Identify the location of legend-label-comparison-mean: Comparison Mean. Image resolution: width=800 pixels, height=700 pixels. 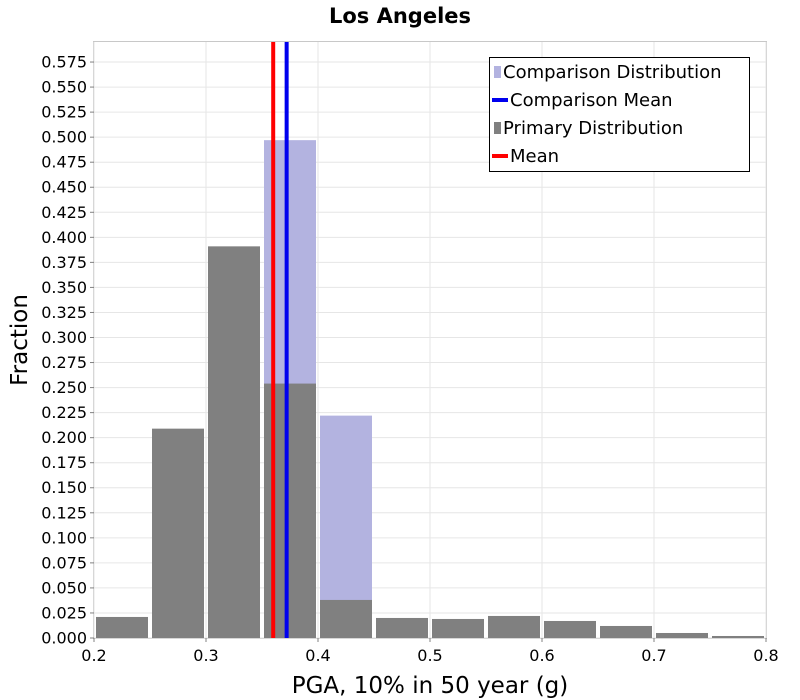
(591, 100).